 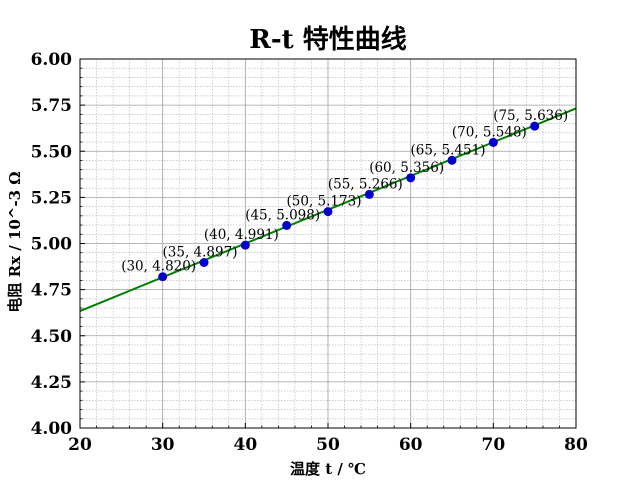 What do you see at coordinates (163, 445) in the screenshot?
I see `x-tick-label: 30` at bounding box center [163, 445].